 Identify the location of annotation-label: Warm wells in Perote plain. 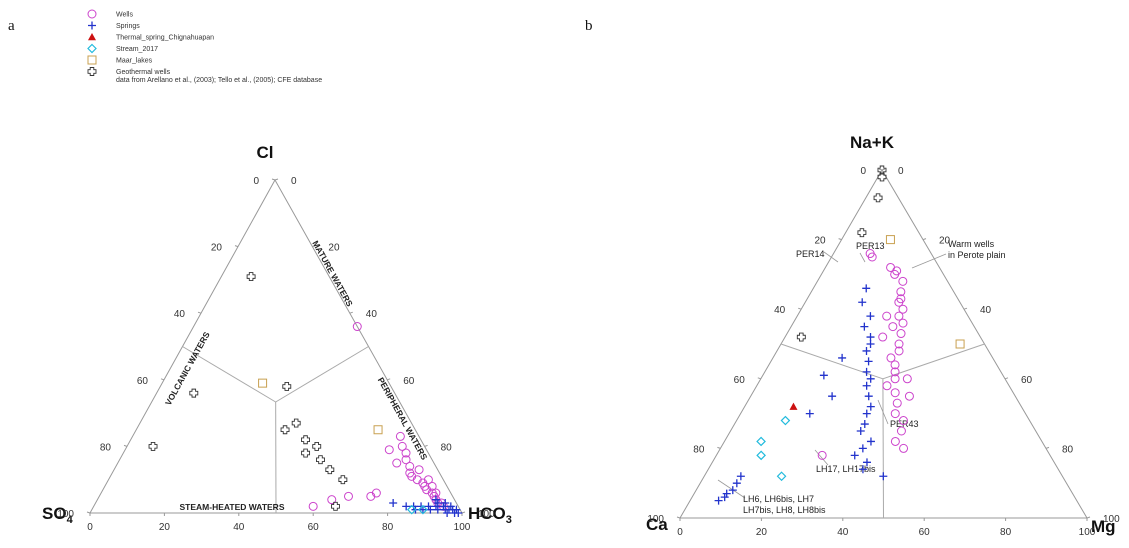
(977, 249).